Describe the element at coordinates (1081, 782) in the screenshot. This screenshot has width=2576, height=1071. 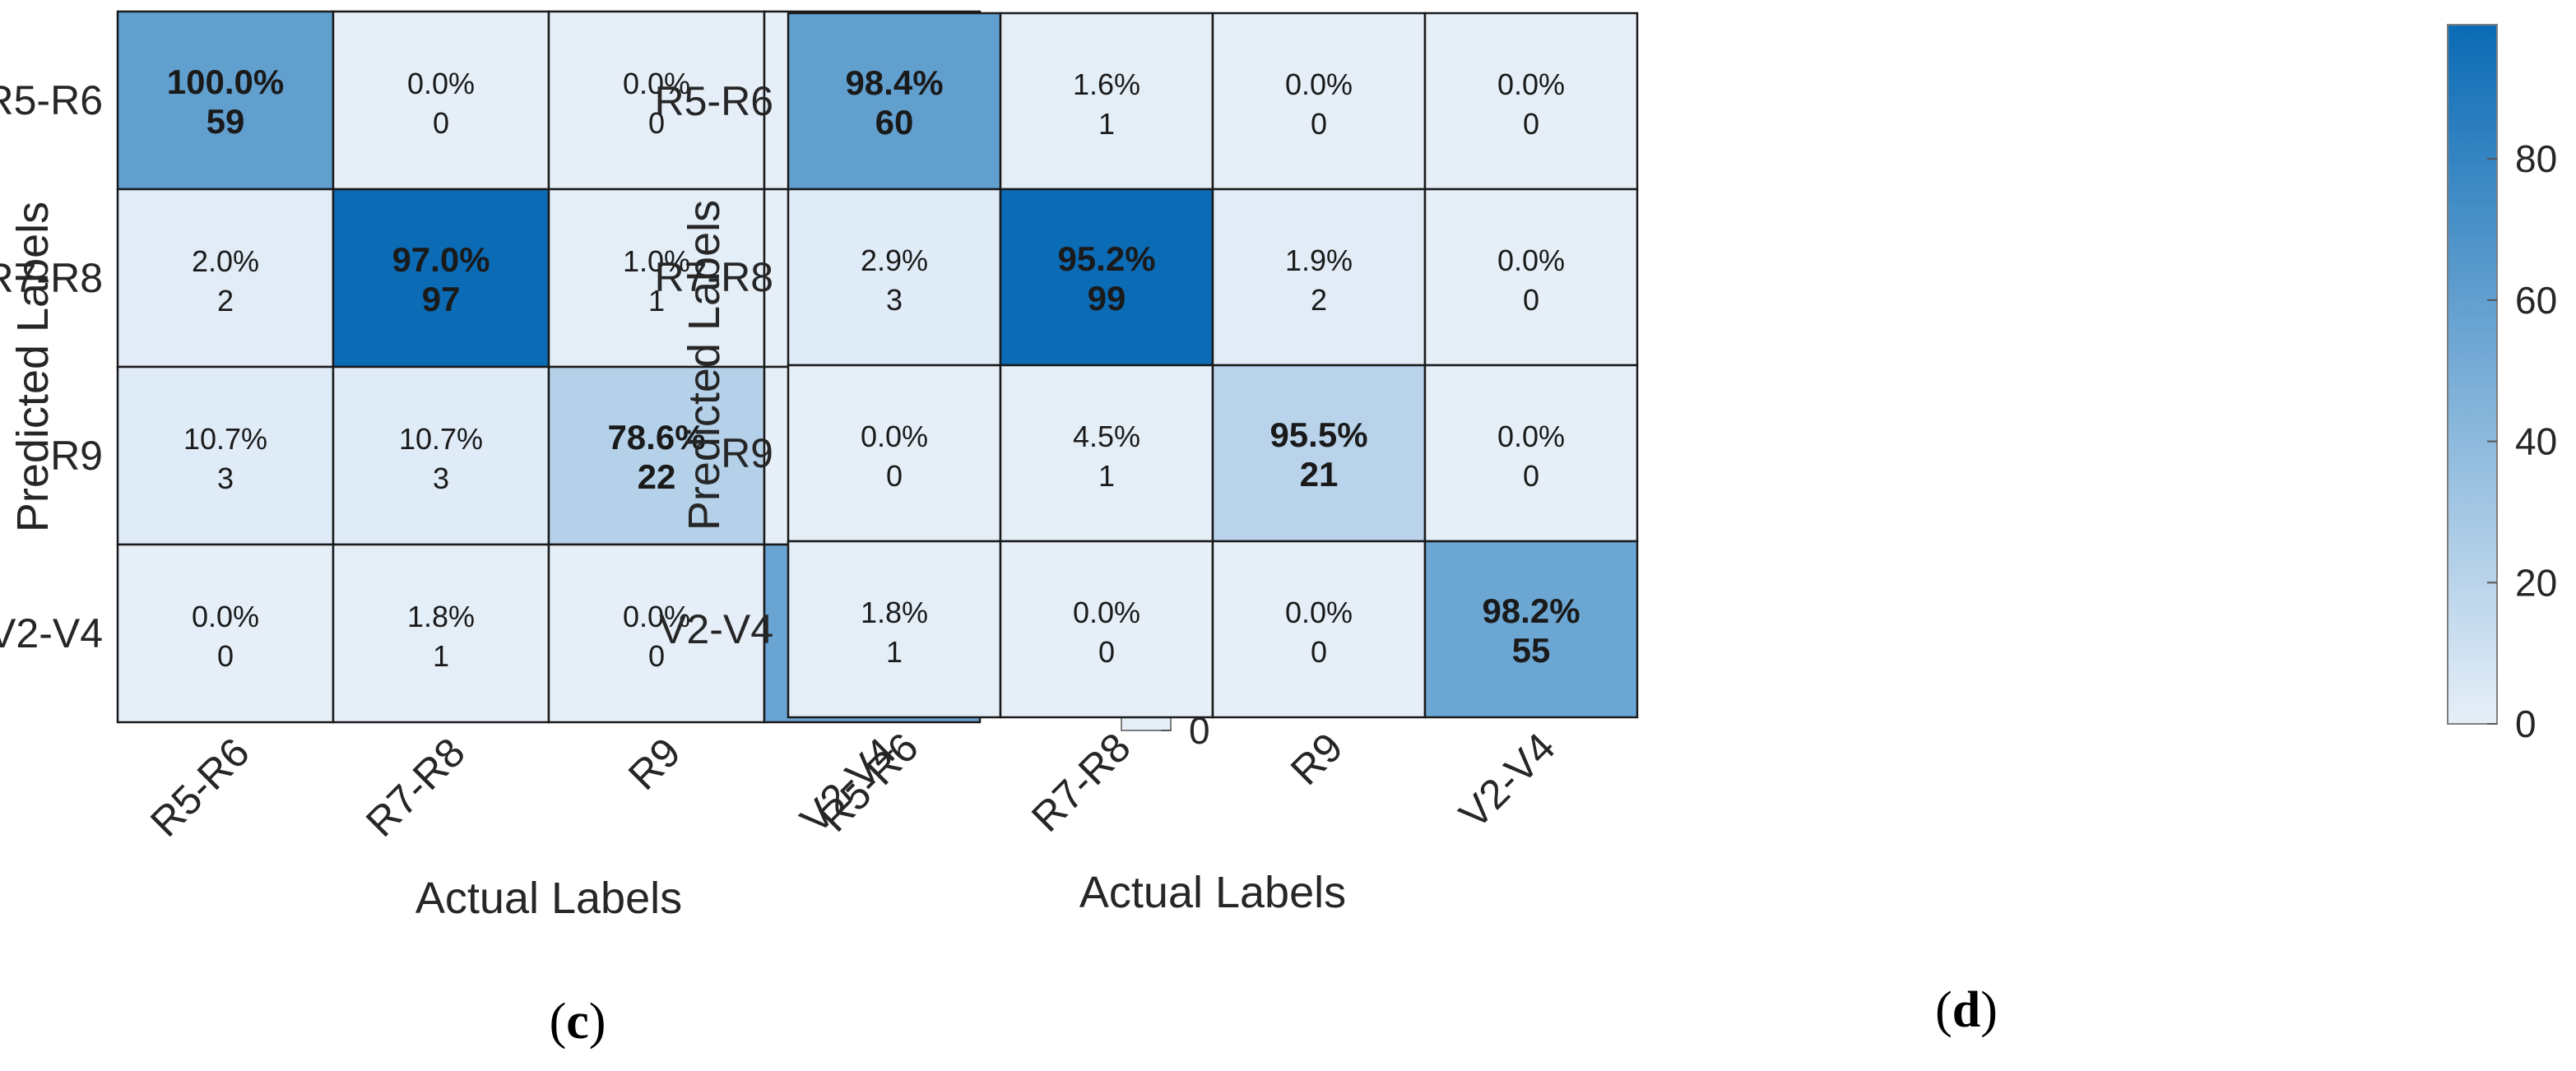
I see `x-tick-label: R7-R8` at that location.